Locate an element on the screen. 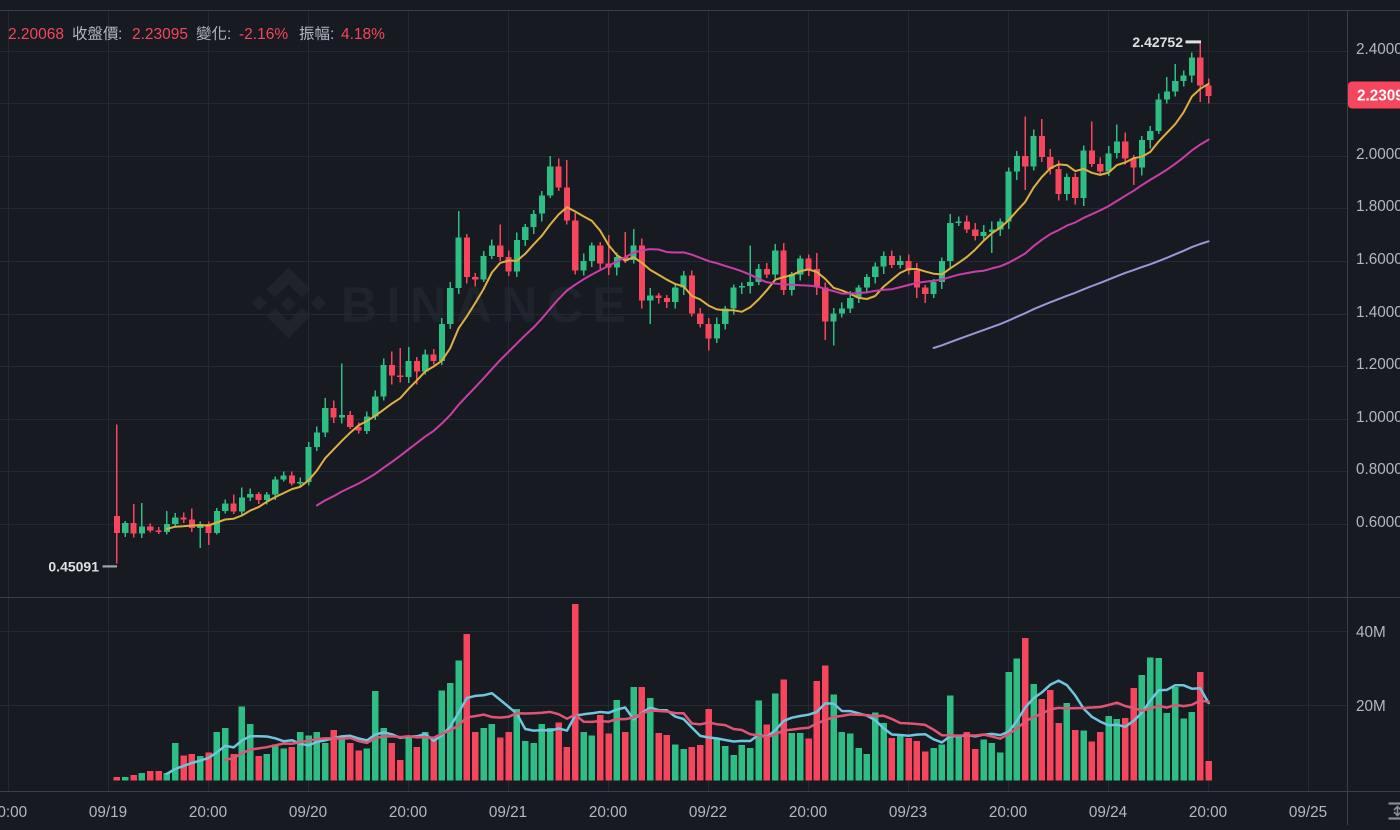 The height and width of the screenshot is (830, 1400). svg-text: 2.0000 is located at coordinates (1378, 154).